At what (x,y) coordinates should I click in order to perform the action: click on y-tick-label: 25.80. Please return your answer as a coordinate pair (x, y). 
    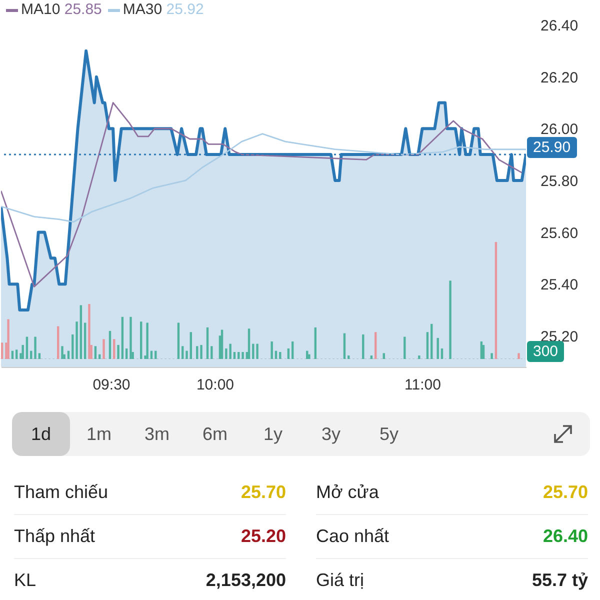
    Looking at the image, I should click on (559, 181).